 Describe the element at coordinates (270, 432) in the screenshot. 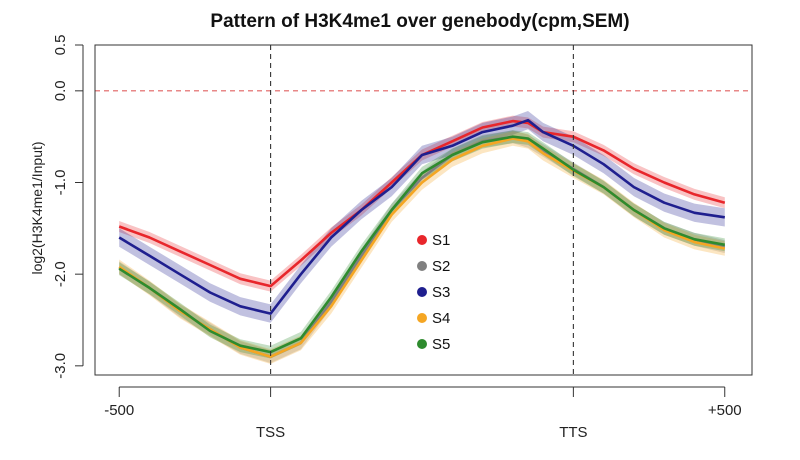

I see `x-tick-label: TSS` at that location.